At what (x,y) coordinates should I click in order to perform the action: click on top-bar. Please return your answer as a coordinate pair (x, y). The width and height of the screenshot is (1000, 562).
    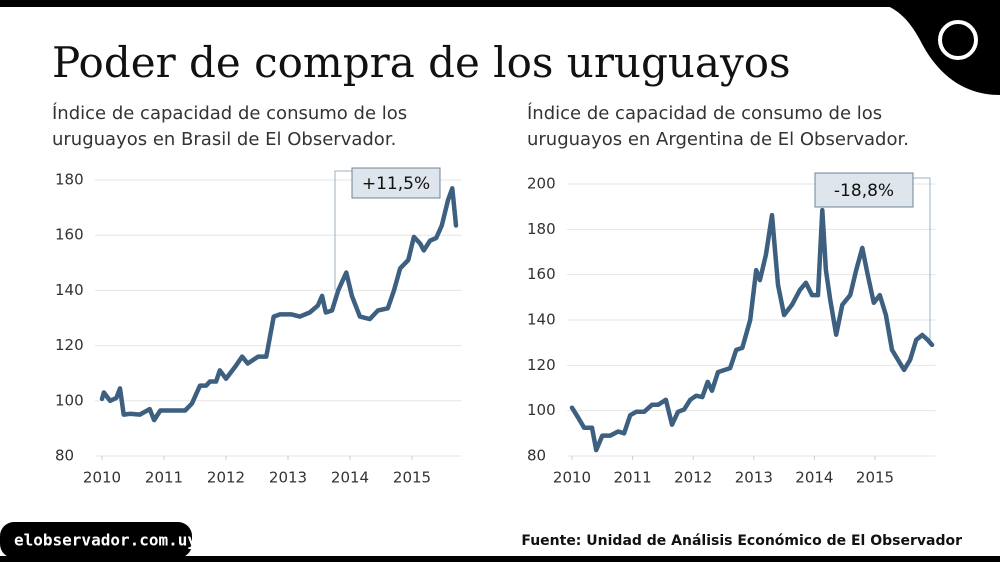
    Looking at the image, I should click on (500, 3).